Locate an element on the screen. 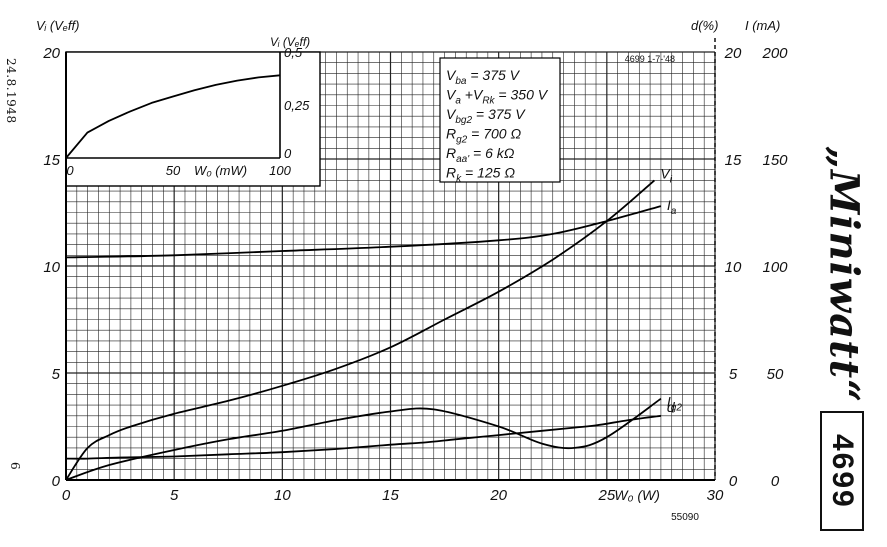 This screenshot has width=887, height=547. brand-logo: „Miniwatt“ is located at coordinates (844, 275).